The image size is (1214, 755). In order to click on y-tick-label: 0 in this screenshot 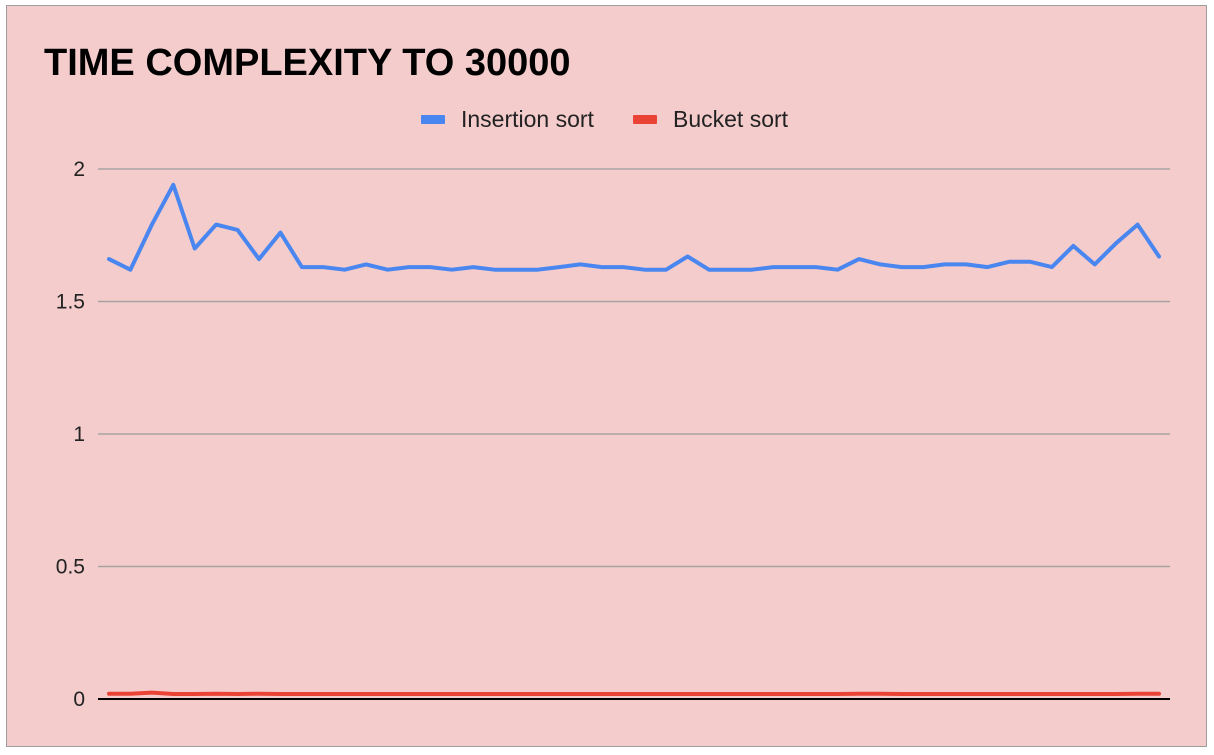, I will do `click(79, 699)`.